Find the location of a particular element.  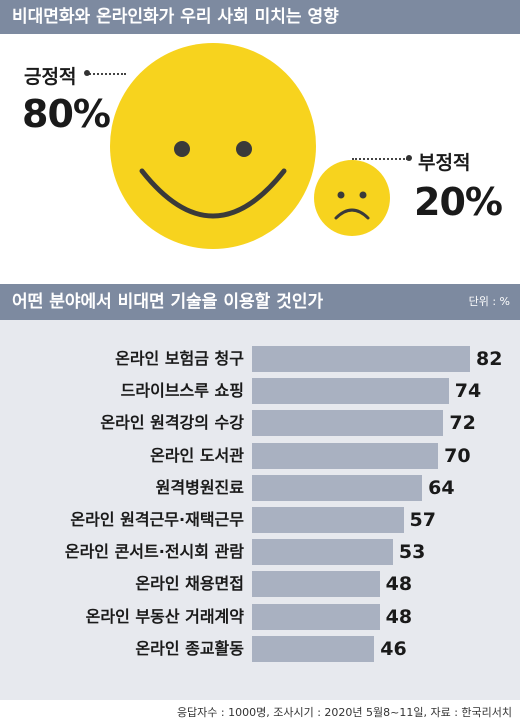

negative-leader-dot is located at coordinates (409, 158).